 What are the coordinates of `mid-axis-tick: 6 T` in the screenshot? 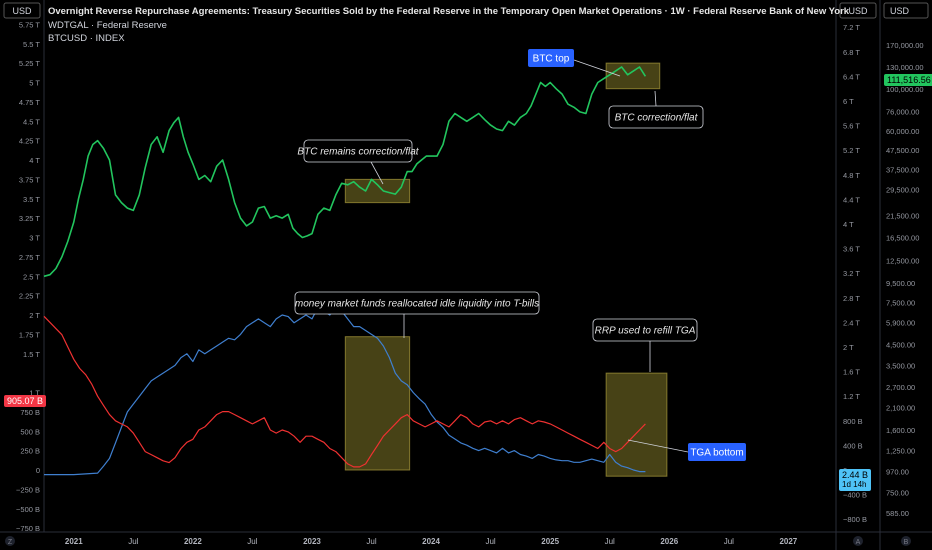 It's located at (848, 101).